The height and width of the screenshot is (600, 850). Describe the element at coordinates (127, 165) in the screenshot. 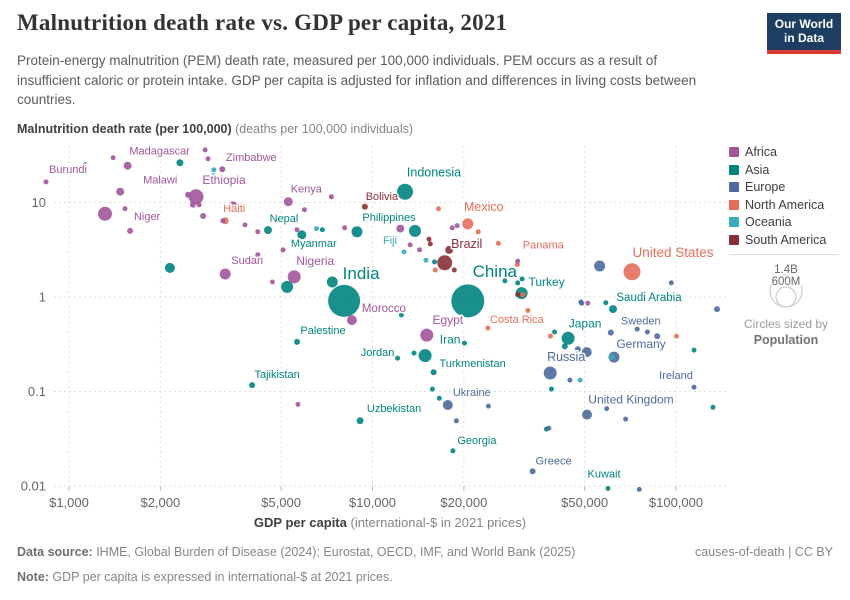

I see `point-madagascar` at that location.